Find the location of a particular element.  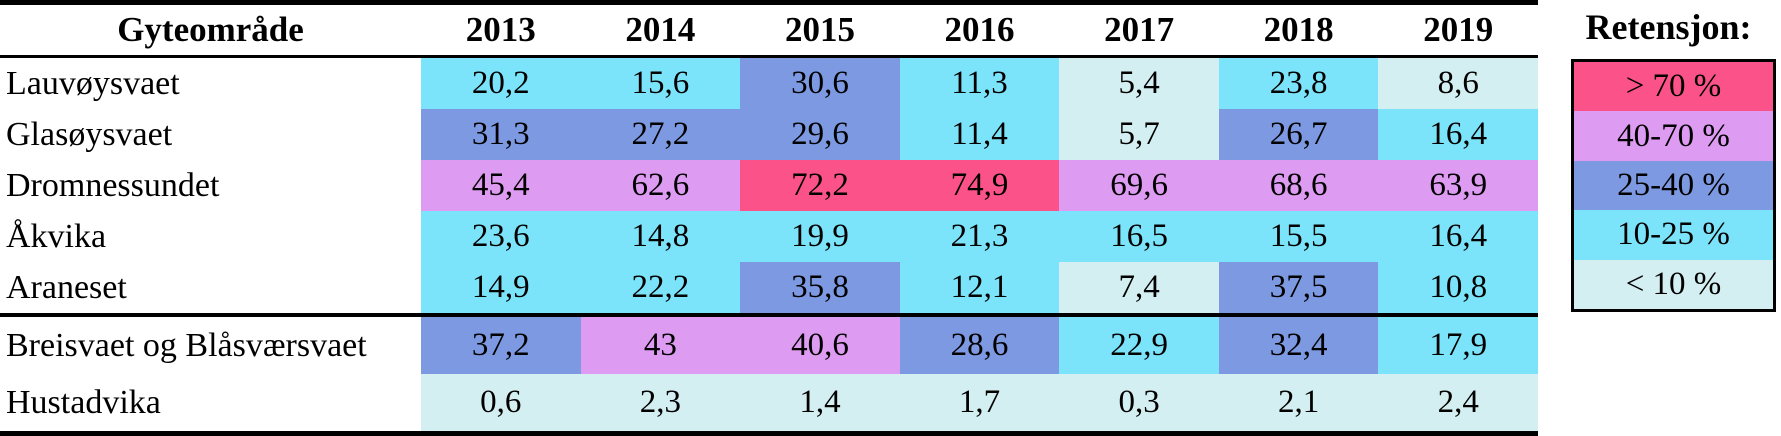

table-cell: 29,6 is located at coordinates (820, 134).